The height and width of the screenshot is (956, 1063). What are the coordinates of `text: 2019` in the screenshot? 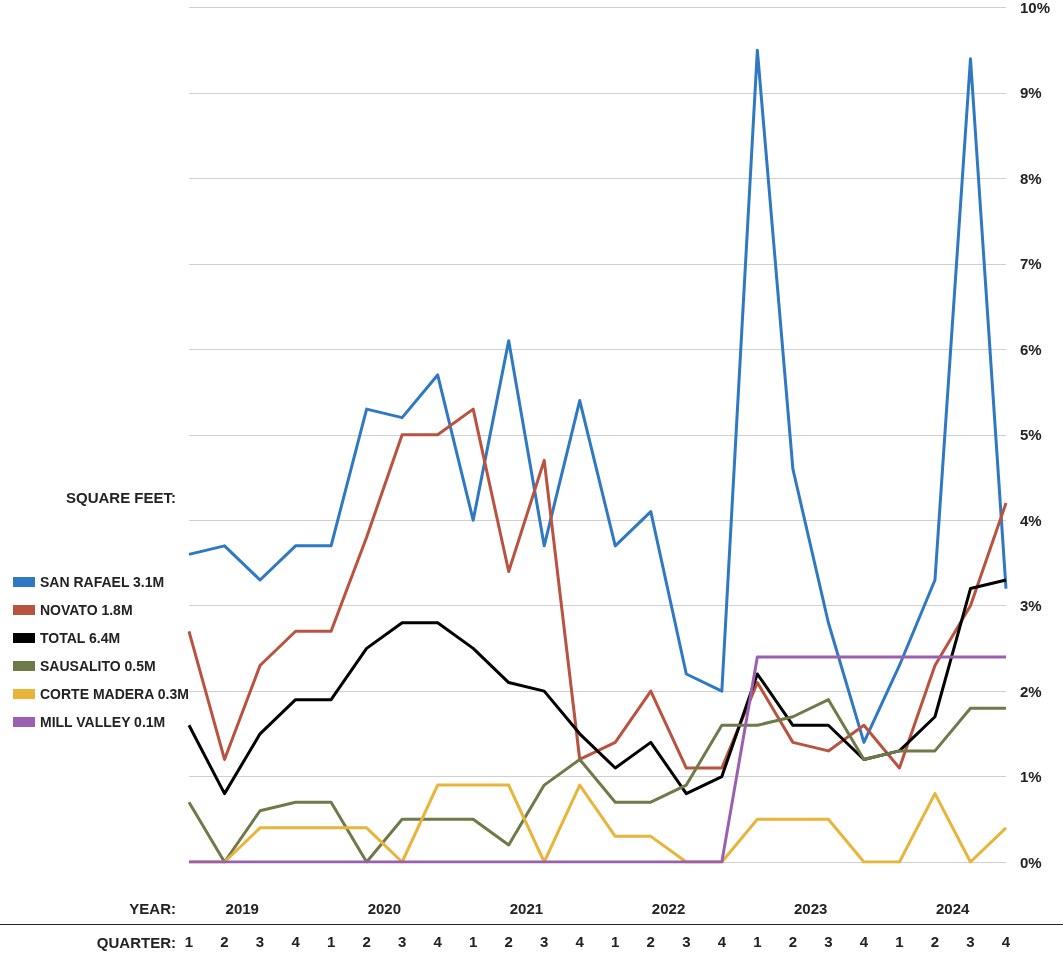 It's located at (242, 908).